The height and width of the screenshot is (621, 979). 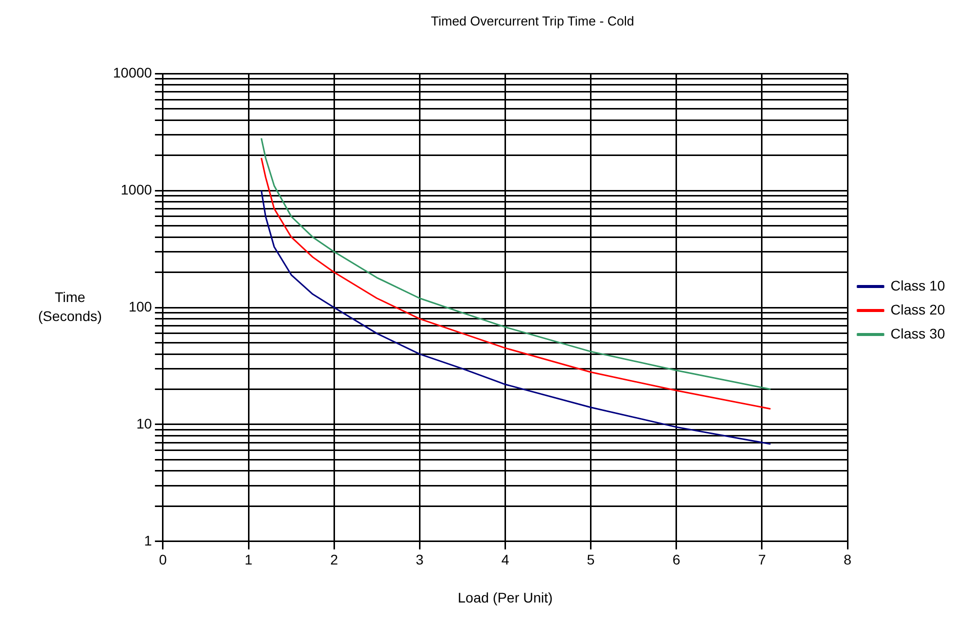 I want to click on y-tick-label: 1, so click(x=148, y=540).